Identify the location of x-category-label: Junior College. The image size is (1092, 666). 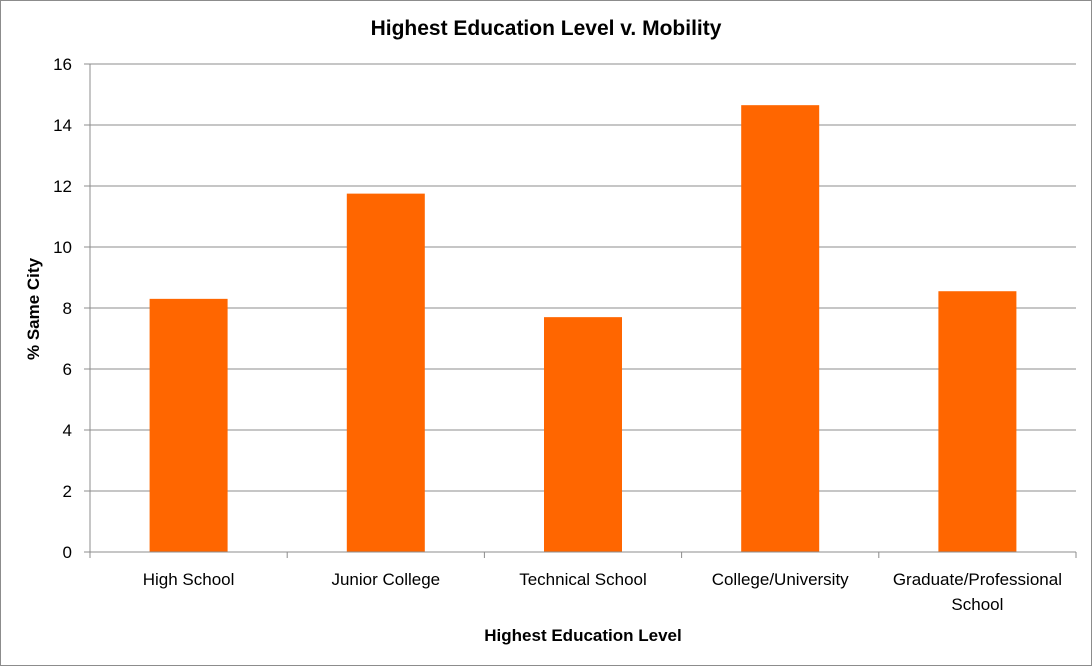
(385, 579).